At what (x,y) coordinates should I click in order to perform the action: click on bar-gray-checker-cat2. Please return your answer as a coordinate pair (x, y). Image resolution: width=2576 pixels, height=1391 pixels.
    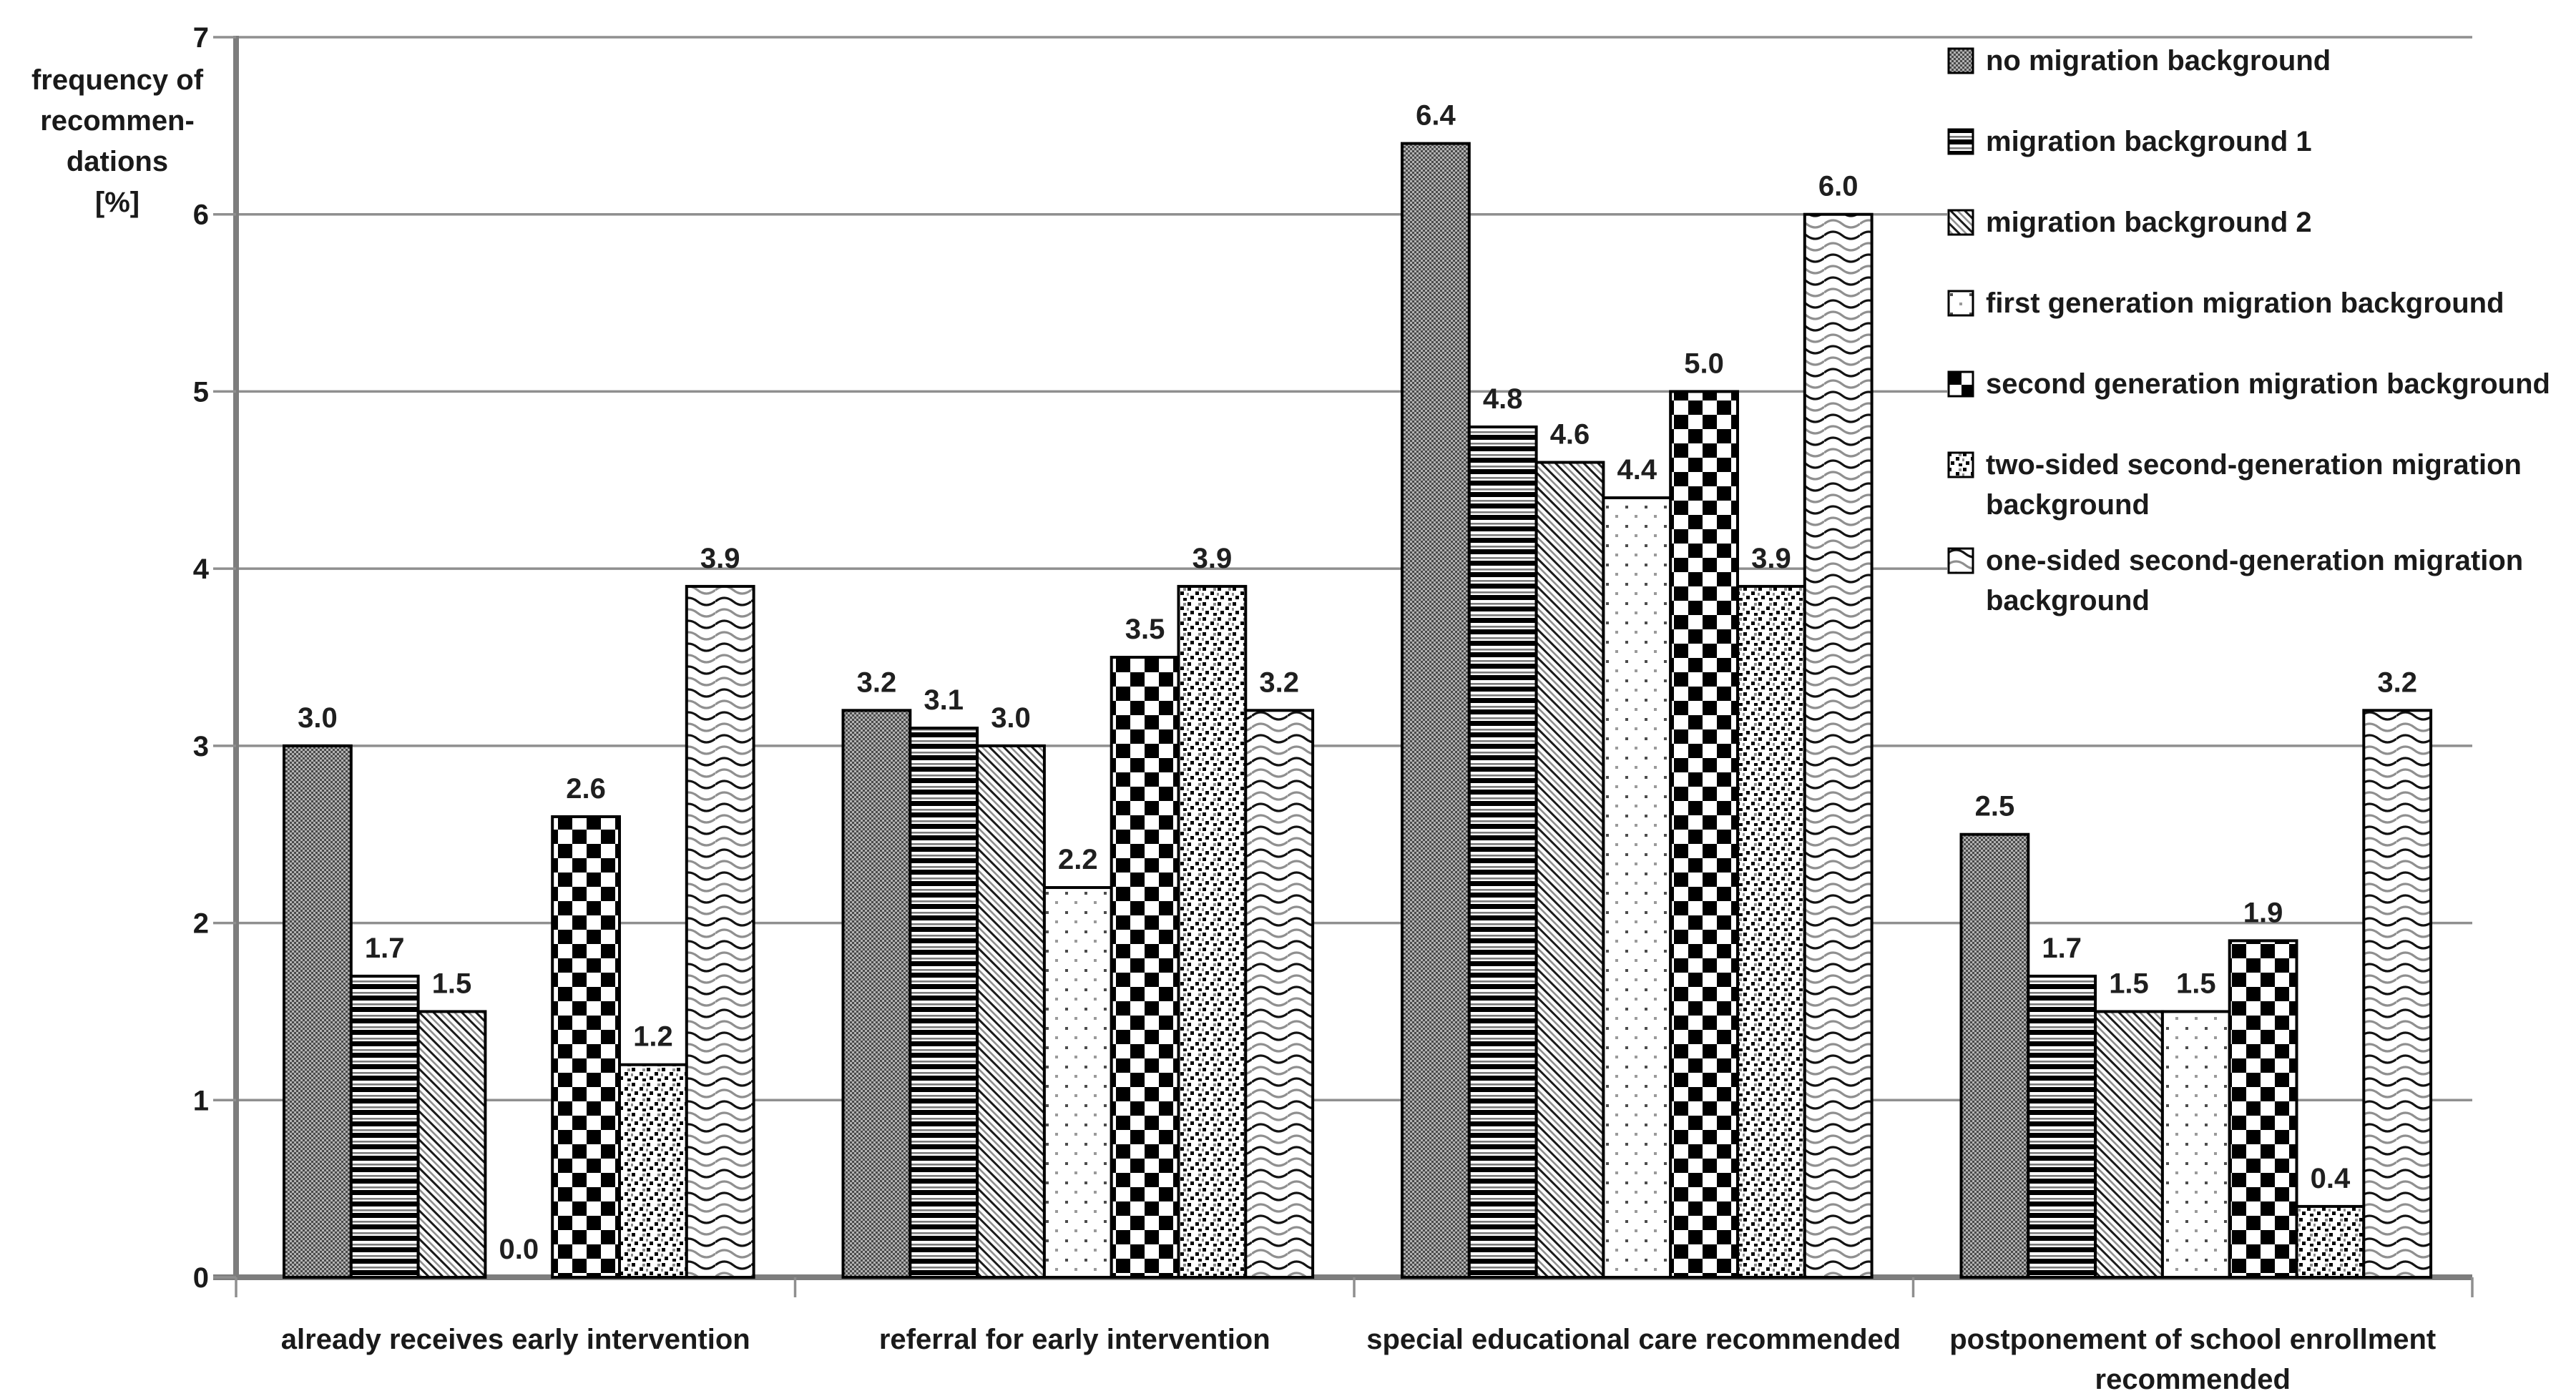
    Looking at the image, I should click on (876, 994).